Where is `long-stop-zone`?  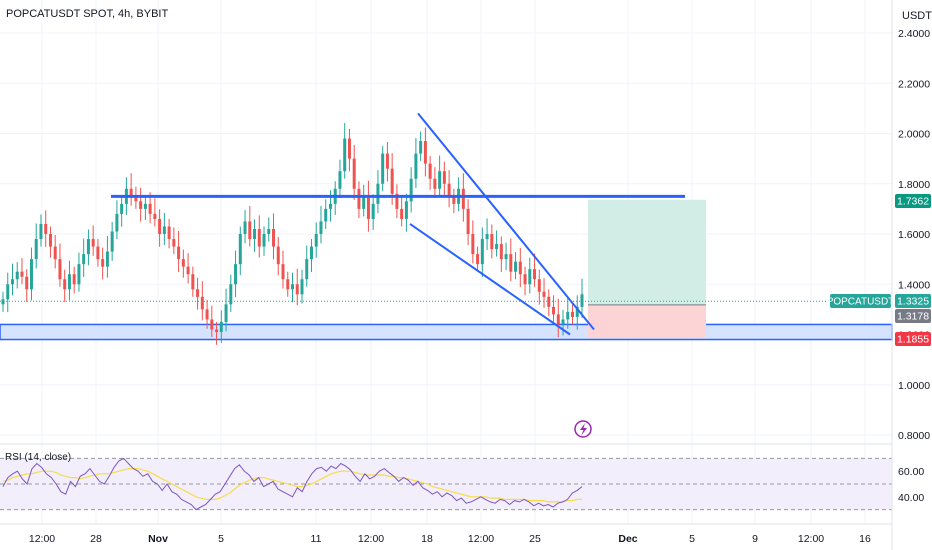 long-stop-zone is located at coordinates (647, 321).